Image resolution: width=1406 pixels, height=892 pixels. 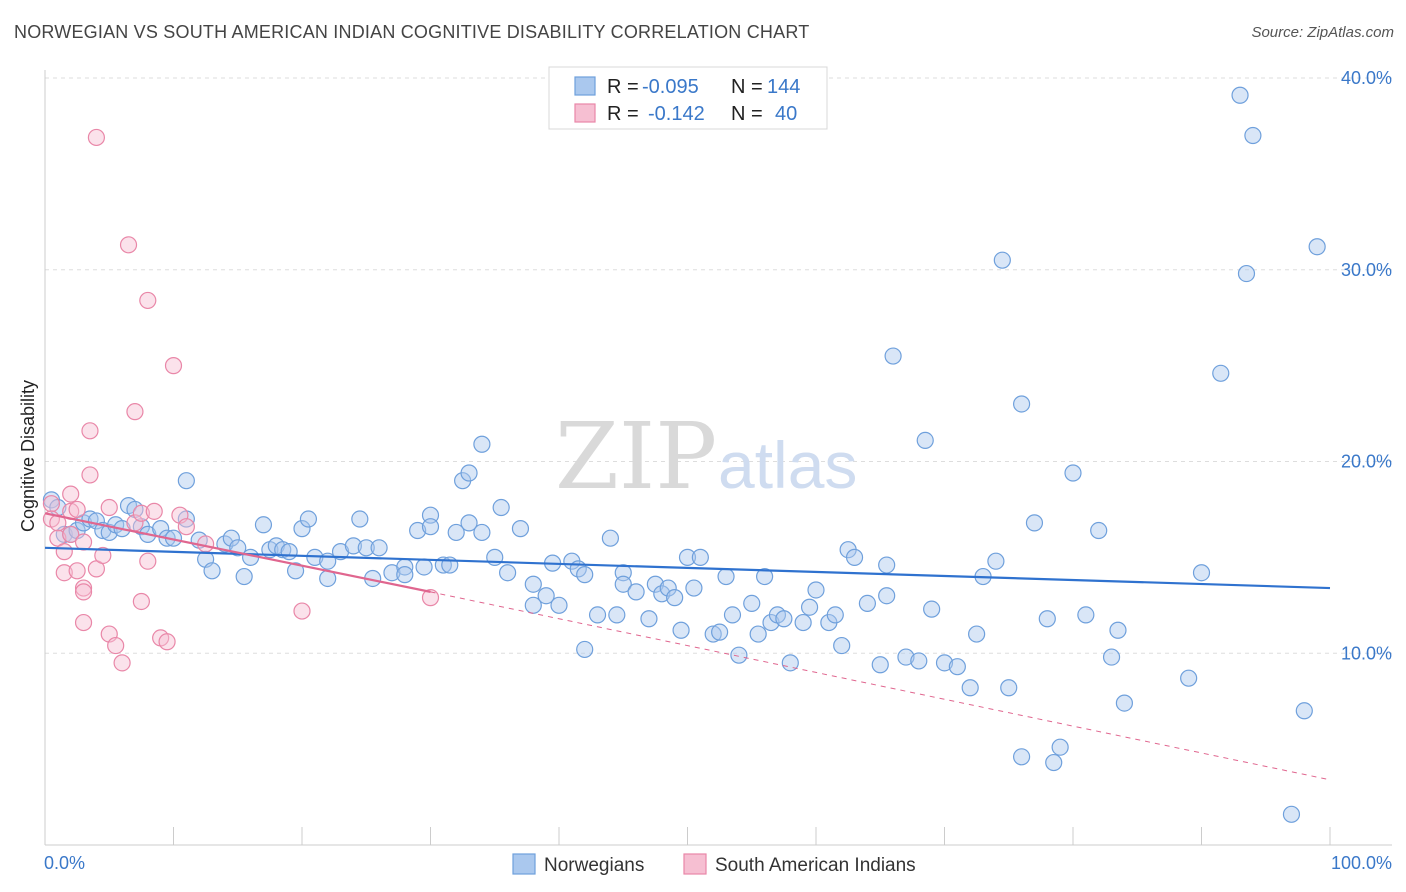 What do you see at coordinates (237, 552) in the screenshot?
I see `south-american-indians-trend-line` at bounding box center [237, 552].